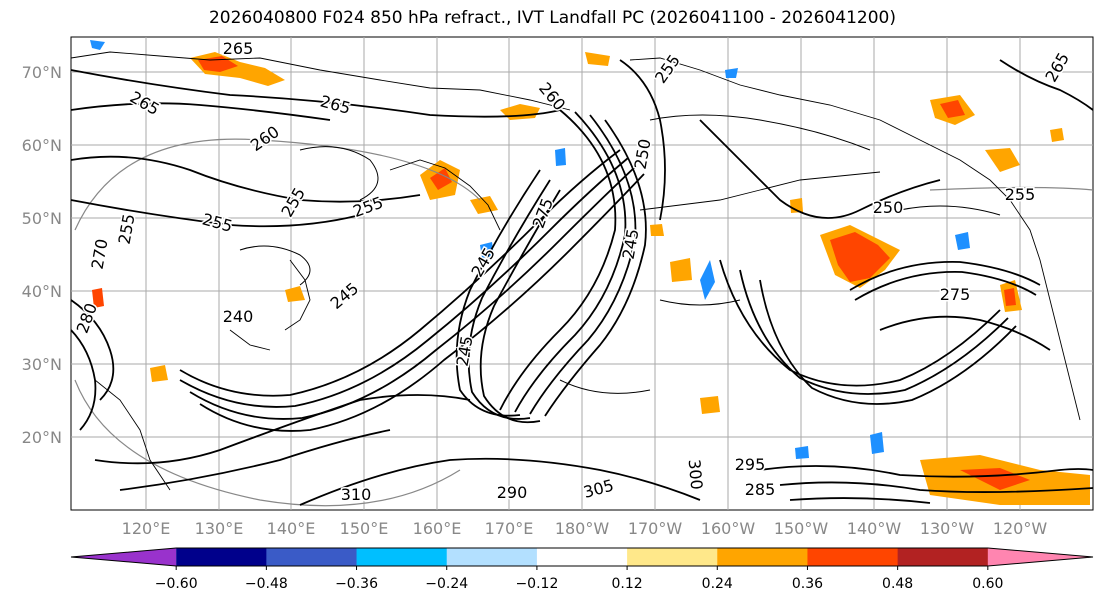 This screenshot has height=604, width=1105. I want to click on contour-label: 275, so click(955, 294).